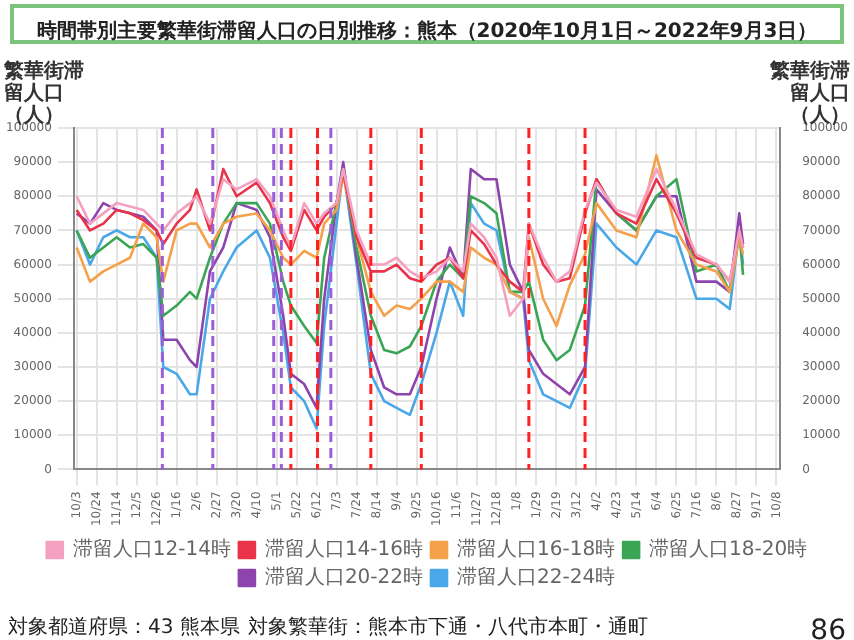 The image size is (854, 640). I want to click on text: 対象都道府県：43 熊本県, so click(124, 627).